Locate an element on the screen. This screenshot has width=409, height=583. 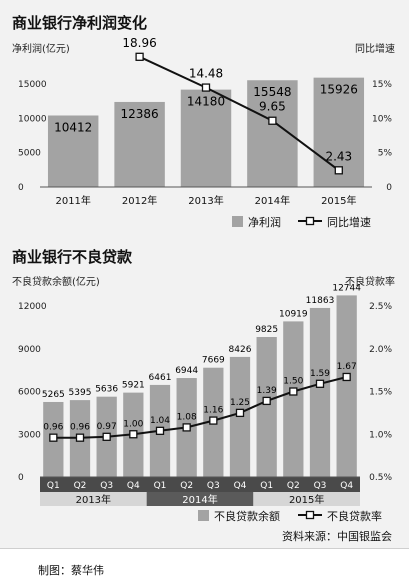
chart1-y2-tick-label: 15% is located at coordinates (382, 85).